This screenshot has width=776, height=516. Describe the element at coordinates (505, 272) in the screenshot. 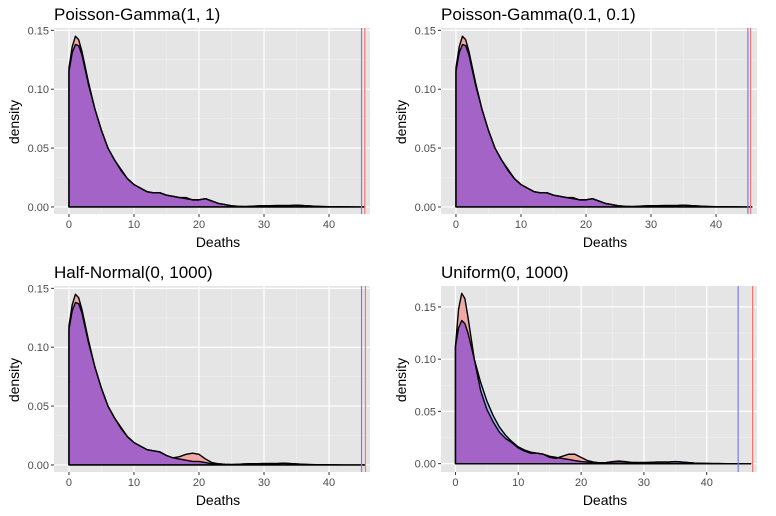

I see `panel-title: Uniform(0, 1000)` at that location.